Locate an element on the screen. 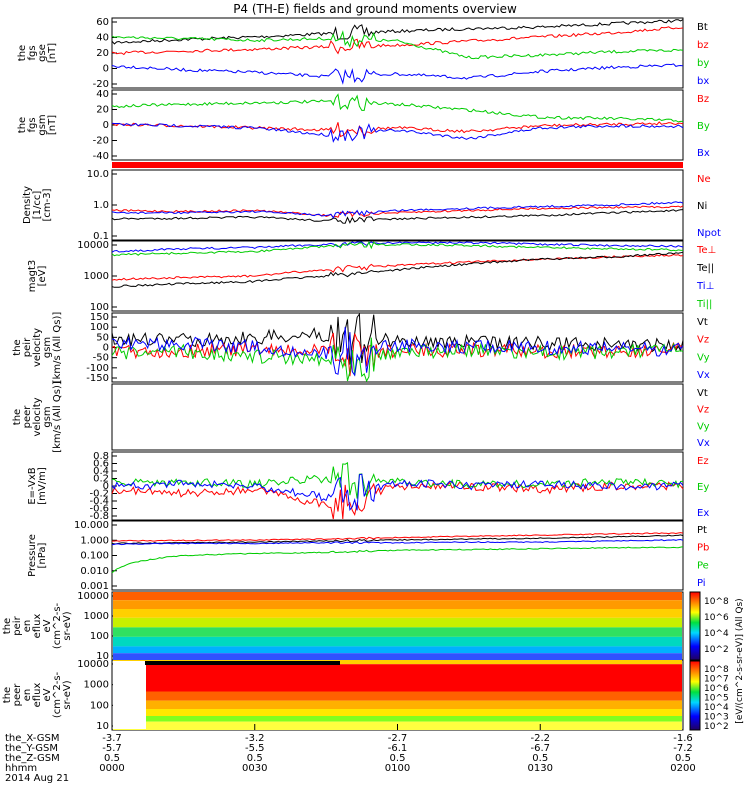  line-Ne is located at coordinates (397, 211).